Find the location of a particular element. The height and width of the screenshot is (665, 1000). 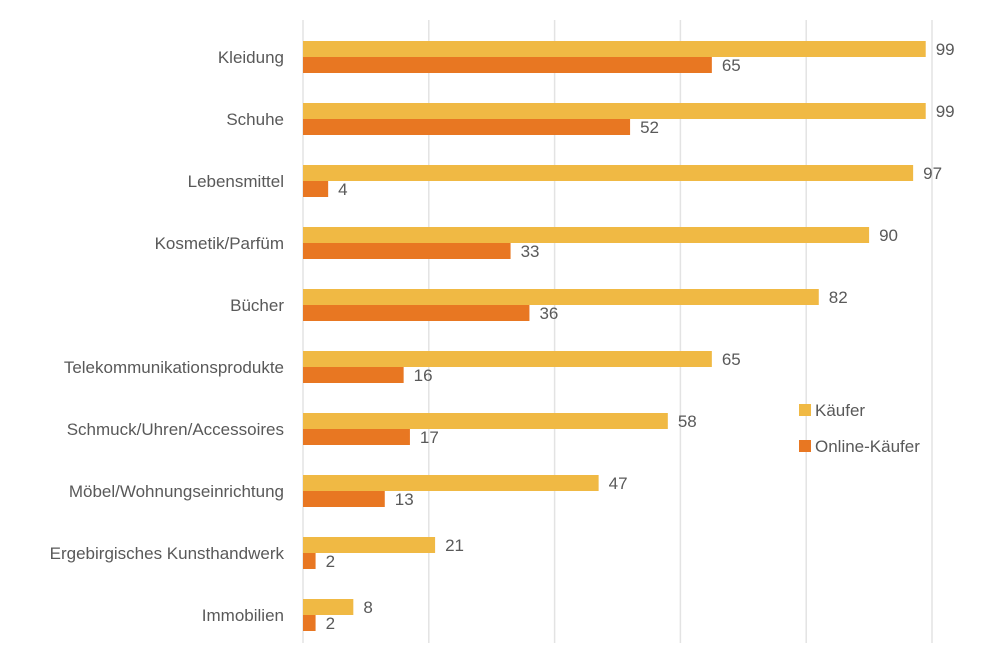

category-label: Telekommunikationsprodukte is located at coordinates (174, 367).